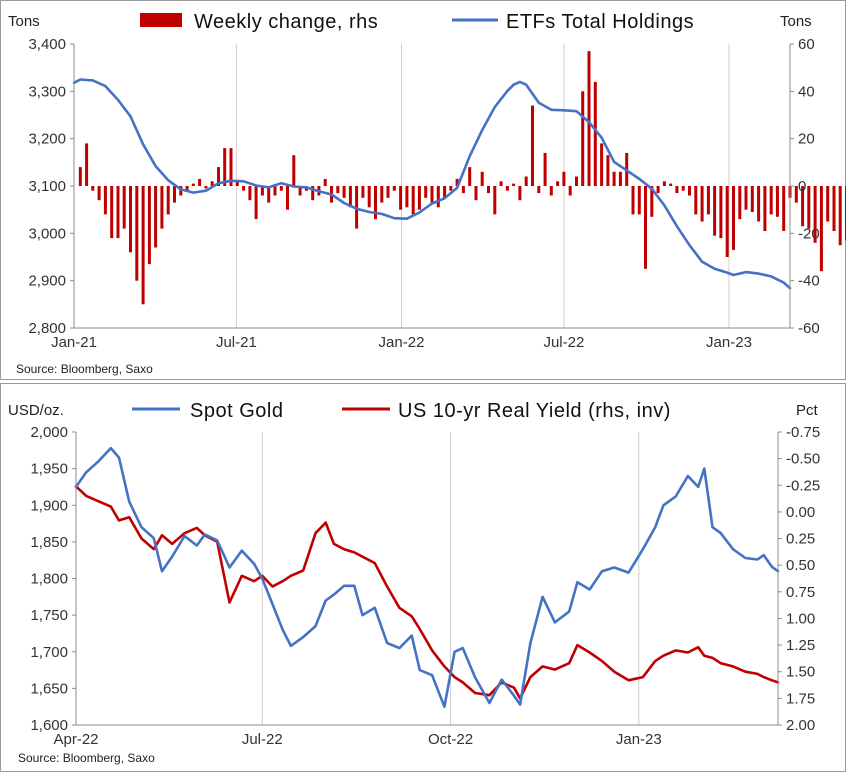  I want to click on right-tick-label: 1.50, so click(800, 672).